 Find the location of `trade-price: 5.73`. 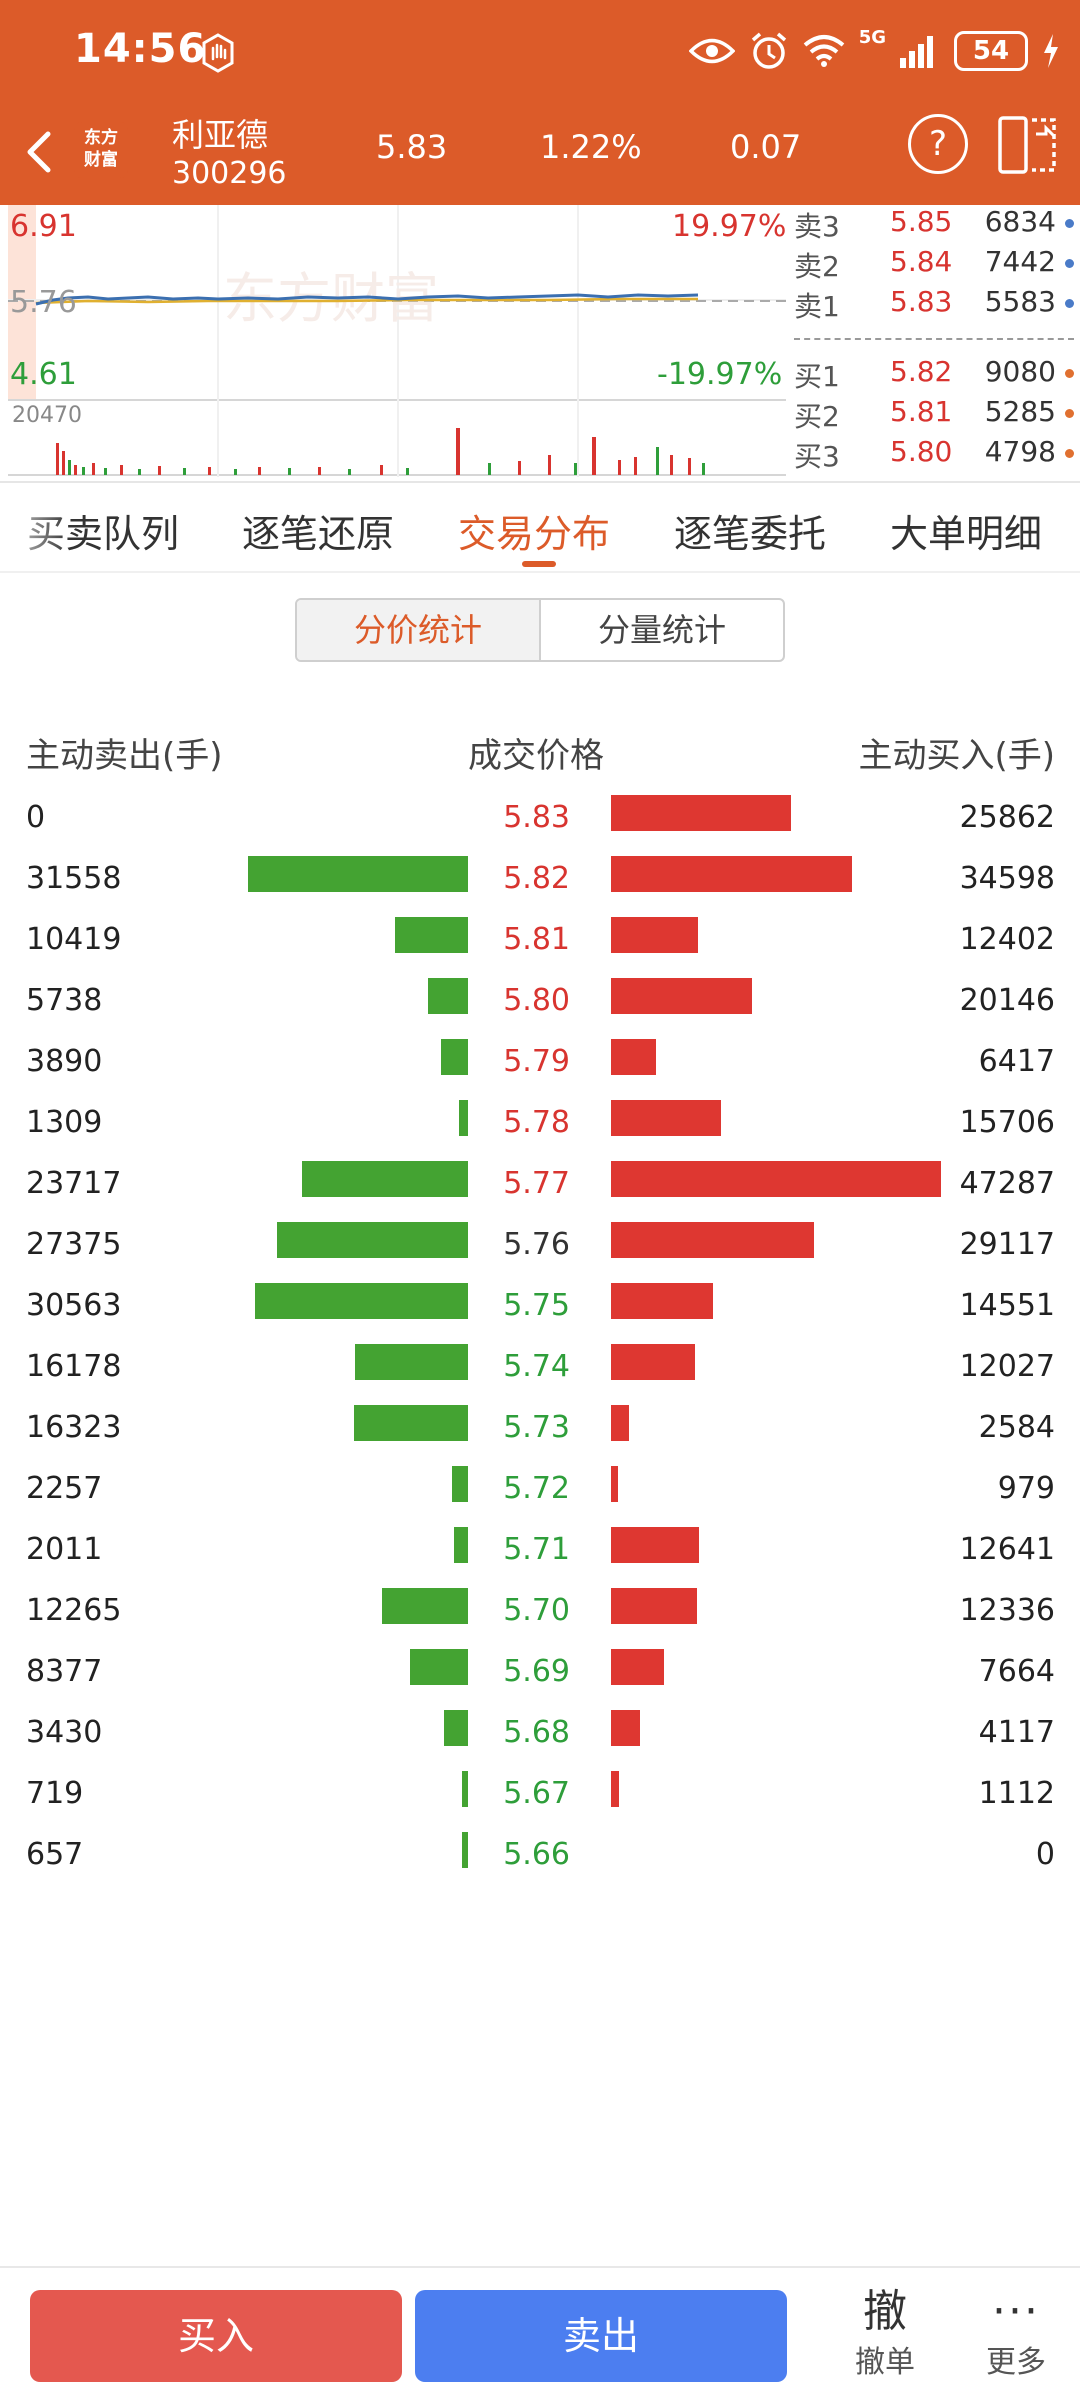

trade-price: 5.73 is located at coordinates (536, 1427).